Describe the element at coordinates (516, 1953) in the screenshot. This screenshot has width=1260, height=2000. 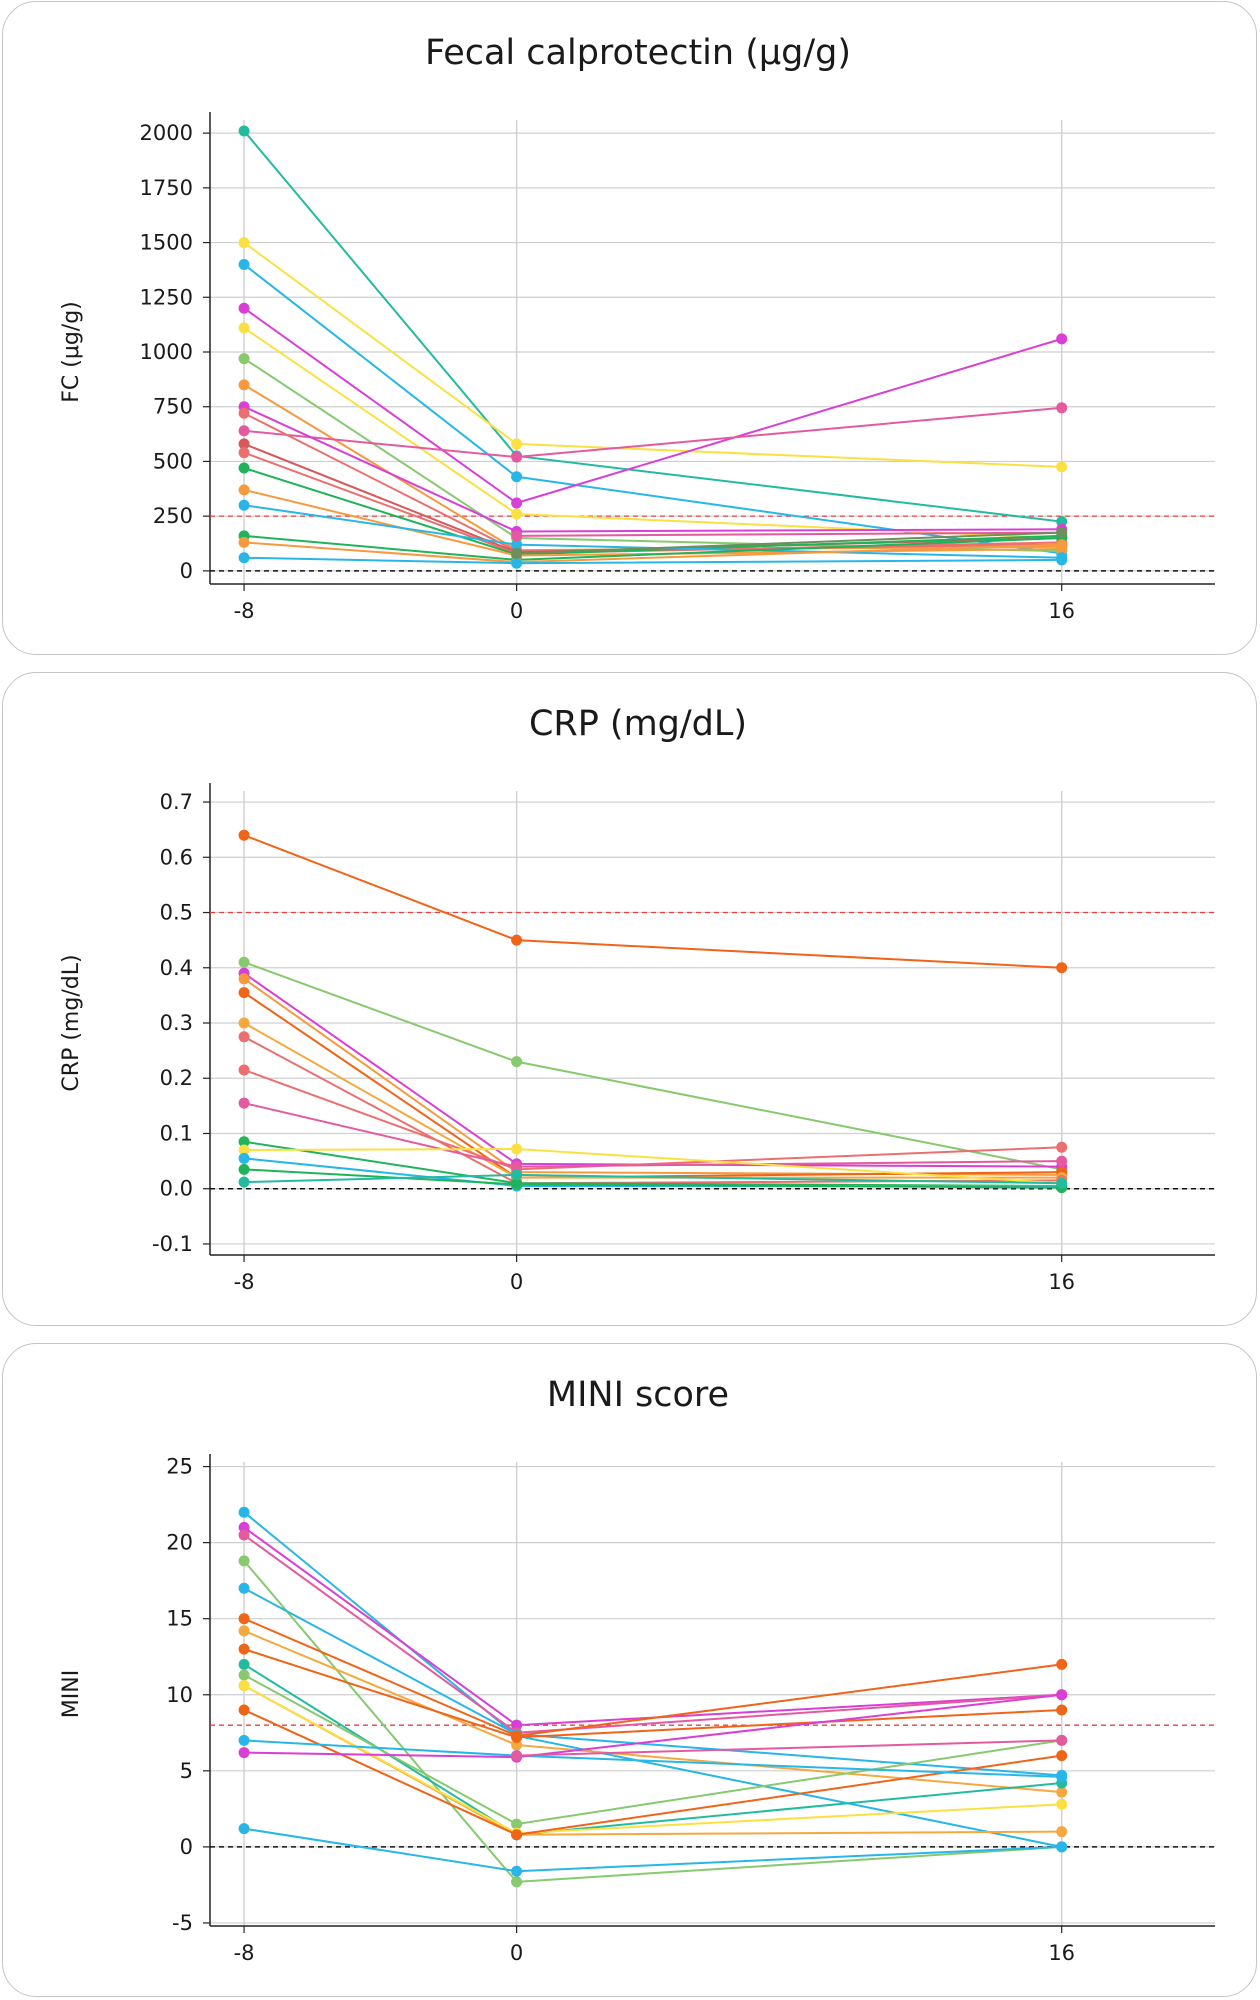
I see `mini-x-tick-label: 0` at that location.